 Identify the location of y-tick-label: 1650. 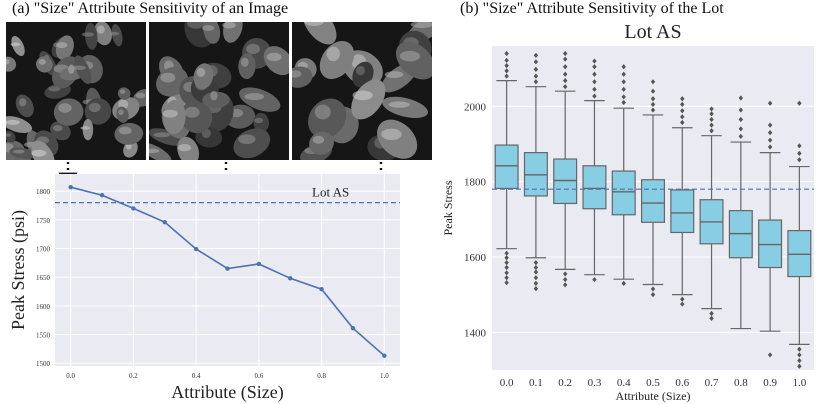
(43, 278).